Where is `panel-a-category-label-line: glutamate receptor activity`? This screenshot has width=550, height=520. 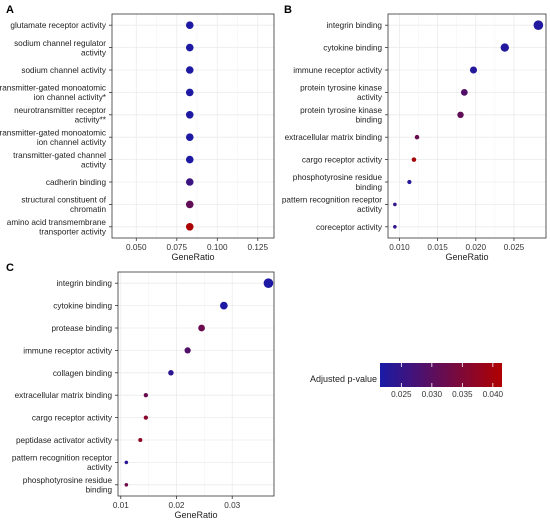 panel-a-category-label-line: glutamate receptor activity is located at coordinates (58, 25).